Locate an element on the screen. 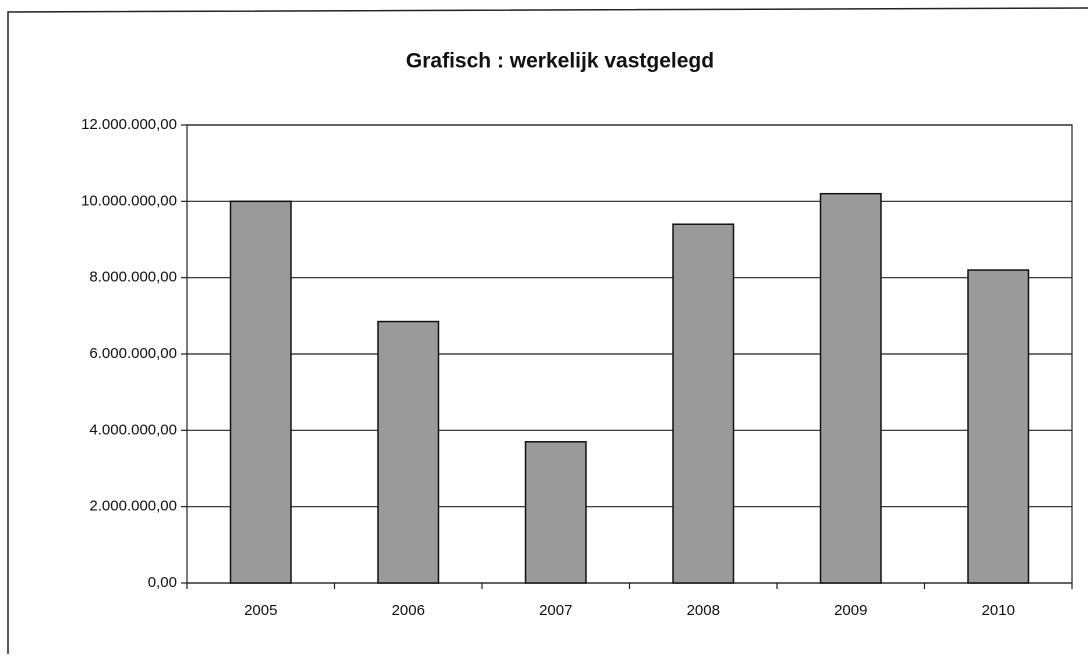  y-tick-label: 0,00 is located at coordinates (162, 582).